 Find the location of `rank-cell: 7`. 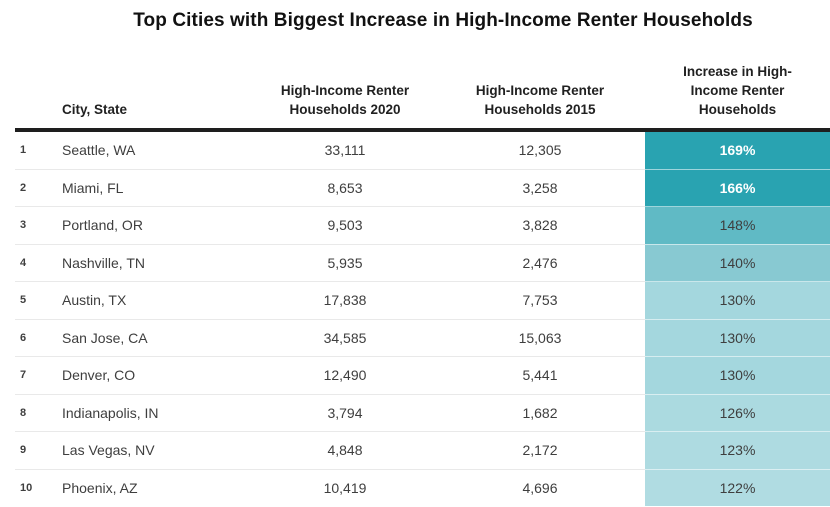

rank-cell: 7 is located at coordinates (36, 375).